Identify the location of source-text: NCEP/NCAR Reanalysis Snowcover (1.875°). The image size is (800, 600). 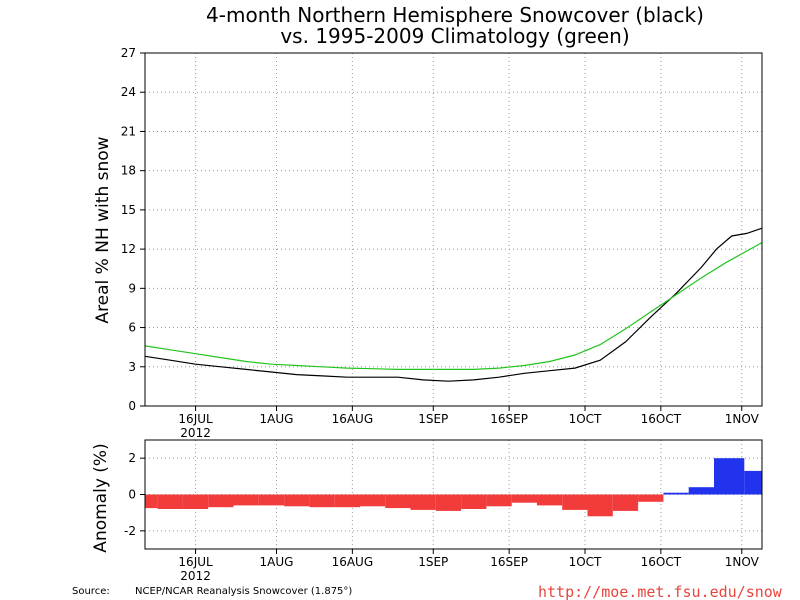
(243, 591).